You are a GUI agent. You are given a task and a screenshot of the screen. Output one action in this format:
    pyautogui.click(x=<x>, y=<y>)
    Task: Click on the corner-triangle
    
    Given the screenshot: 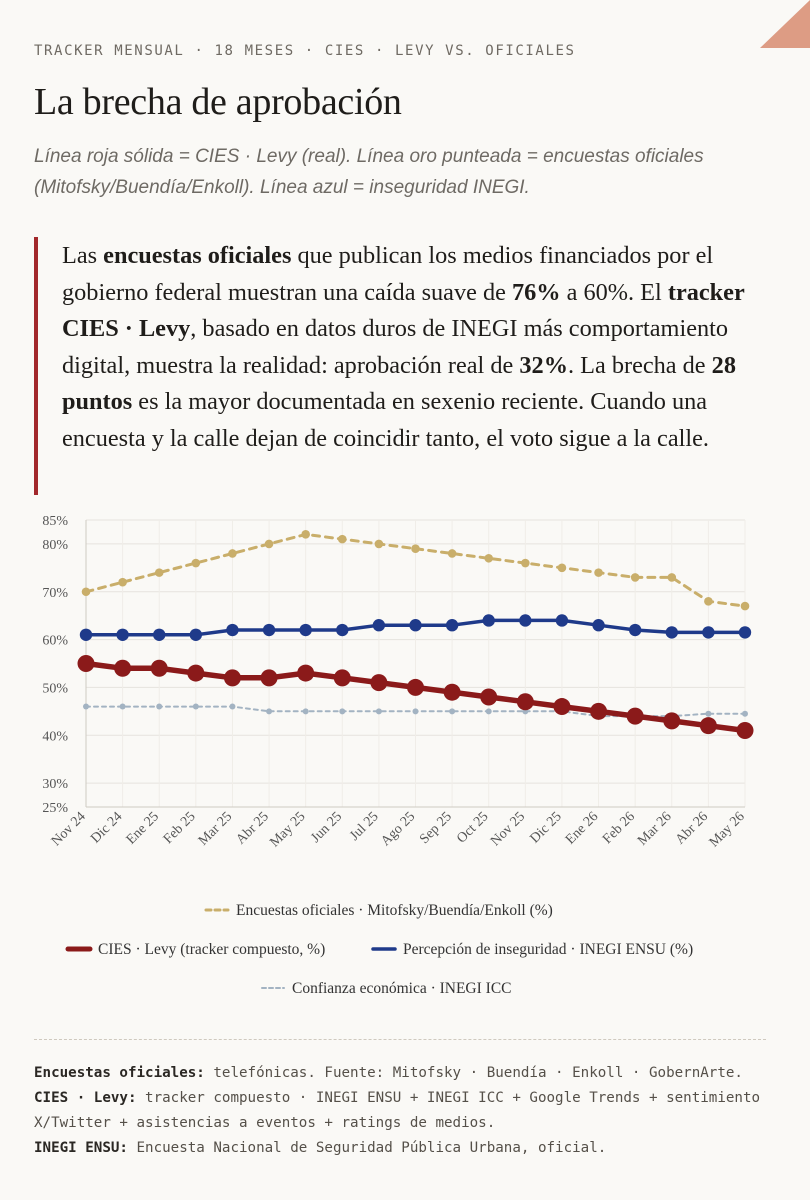 What is the action you would take?
    pyautogui.click(x=785, y=24)
    